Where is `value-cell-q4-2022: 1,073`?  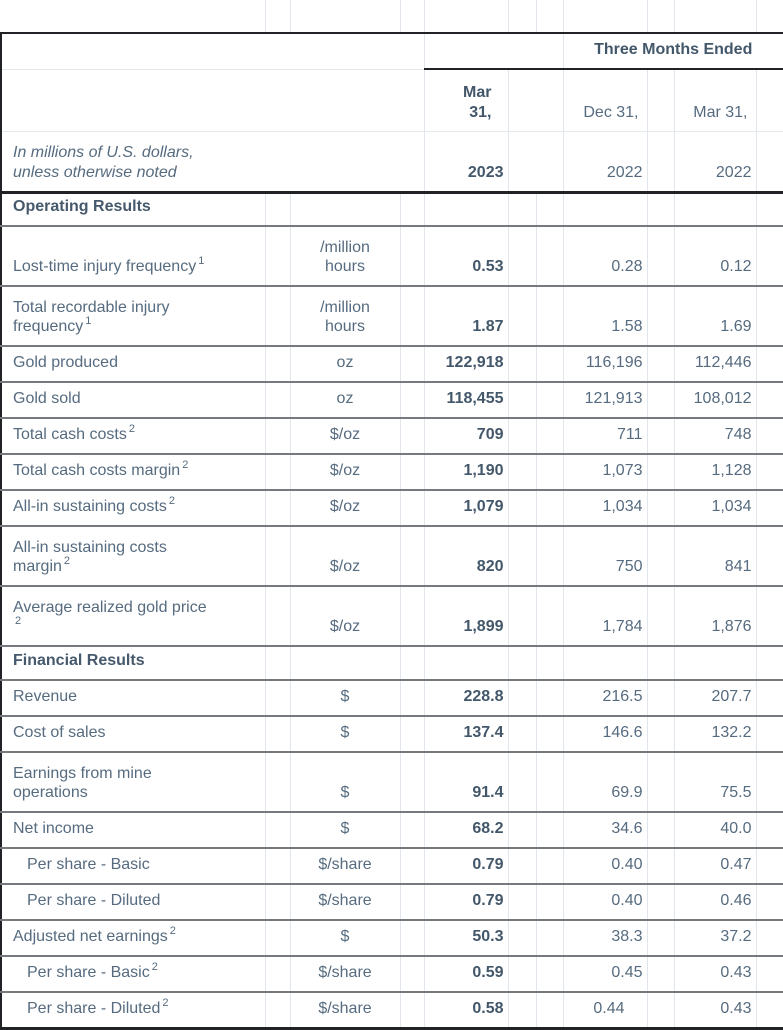 value-cell-q4-2022: 1,073 is located at coordinates (605, 472).